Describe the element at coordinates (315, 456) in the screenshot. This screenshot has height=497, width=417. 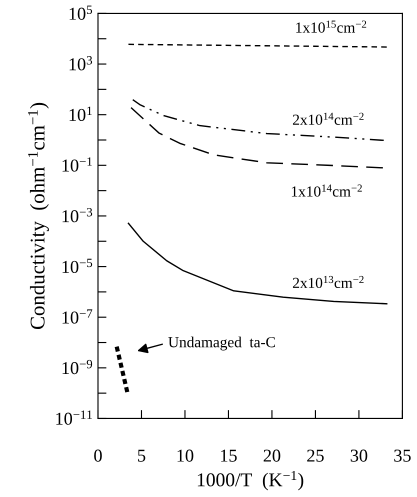
I see `x-tick-label: 25` at that location.